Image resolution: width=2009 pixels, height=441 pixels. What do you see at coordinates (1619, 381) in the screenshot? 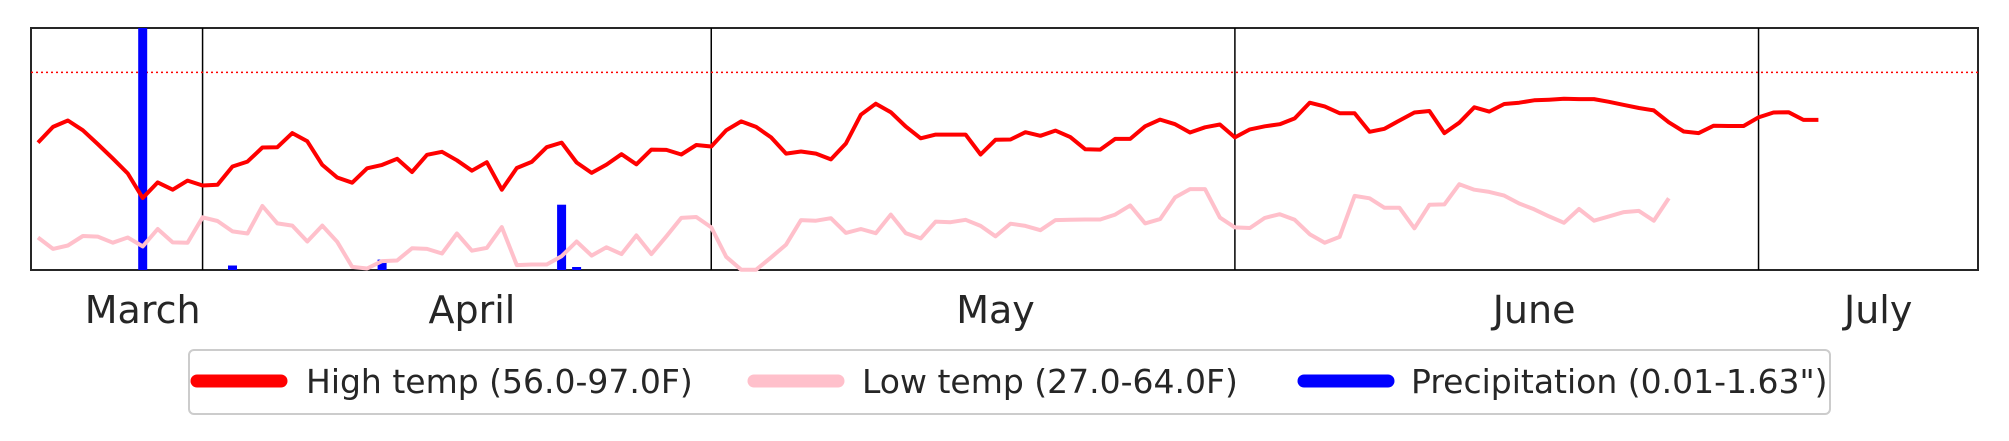
I see `legend-label-precip: Precipitation (0.01-1.63")` at bounding box center [1619, 381].